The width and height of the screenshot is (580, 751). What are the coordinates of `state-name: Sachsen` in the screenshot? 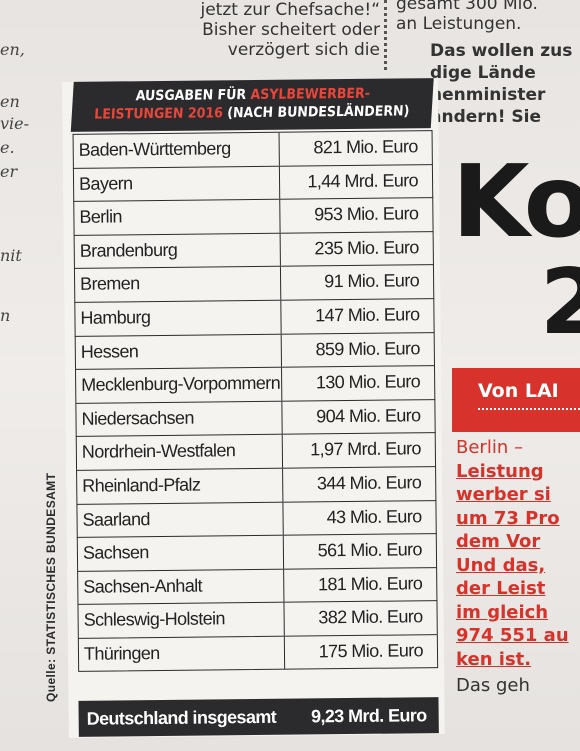 It's located at (181, 553).